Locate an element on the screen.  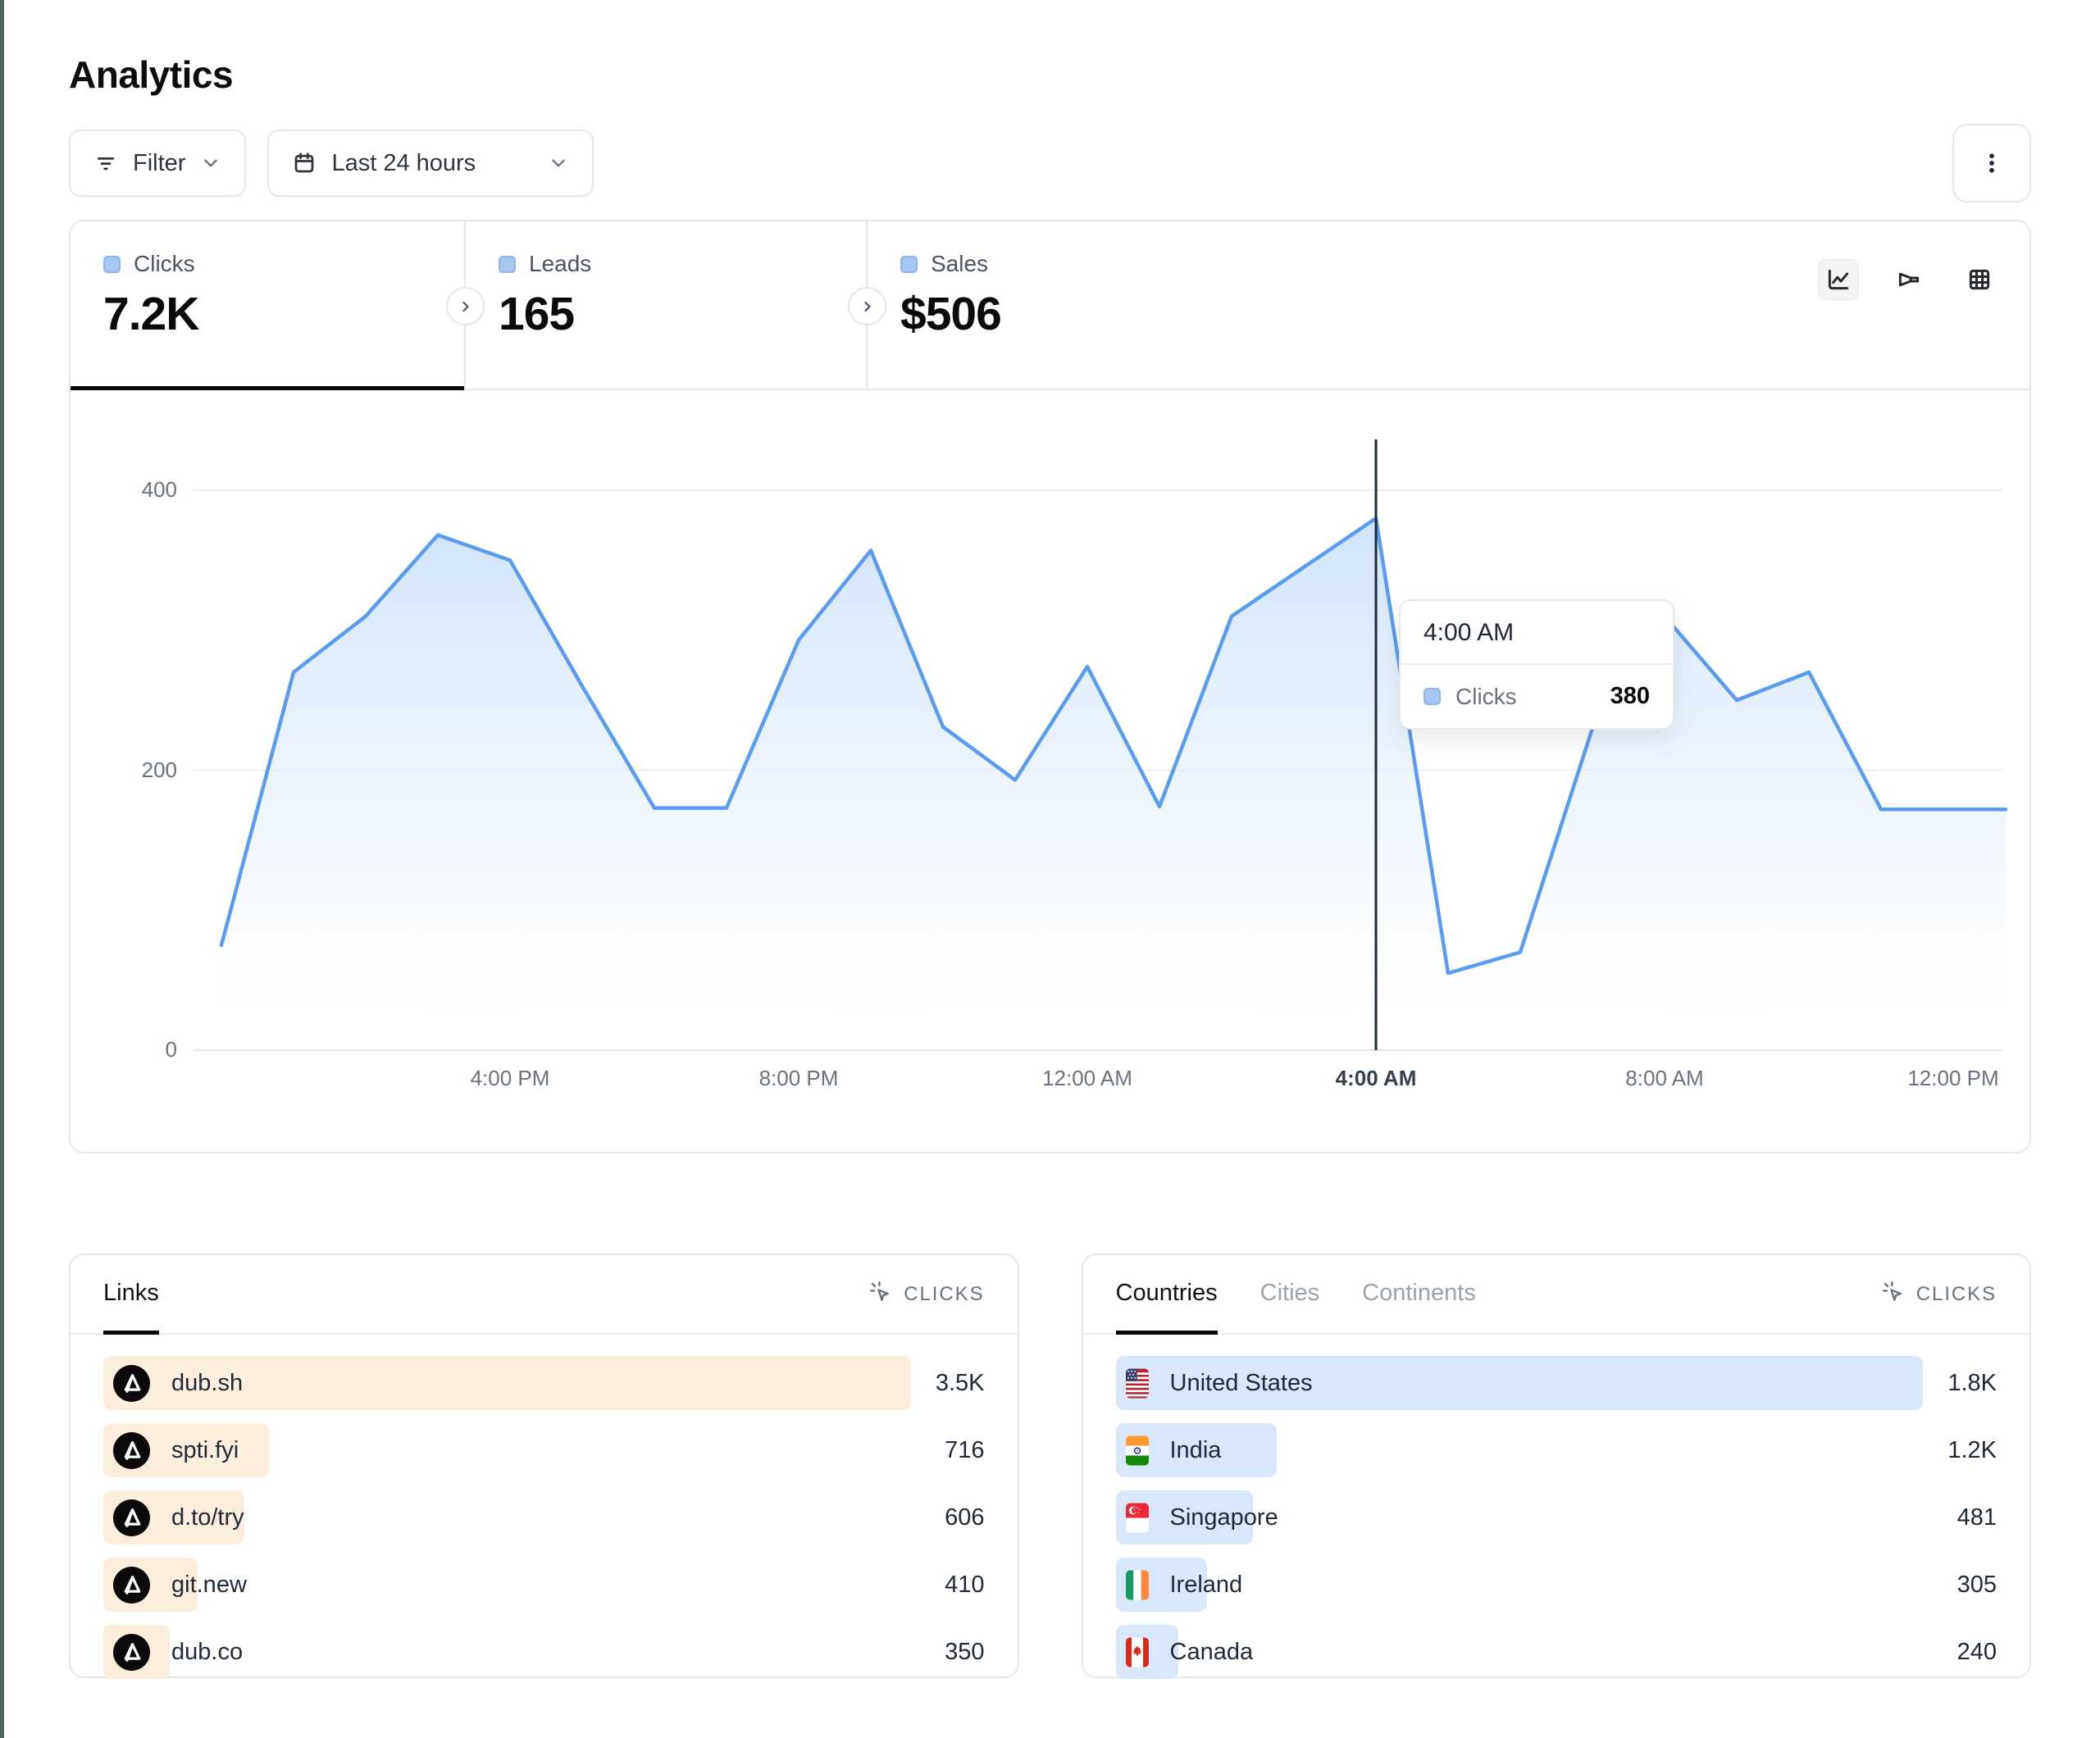
line-chart-icon is located at coordinates (1838, 279).